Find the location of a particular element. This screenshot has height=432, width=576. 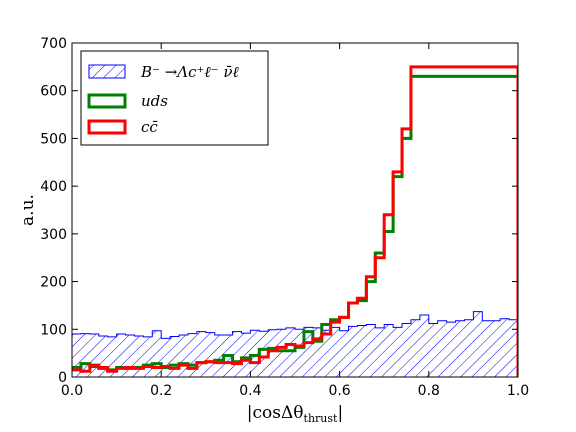

y-tick-label: 700 is located at coordinates (53, 44).